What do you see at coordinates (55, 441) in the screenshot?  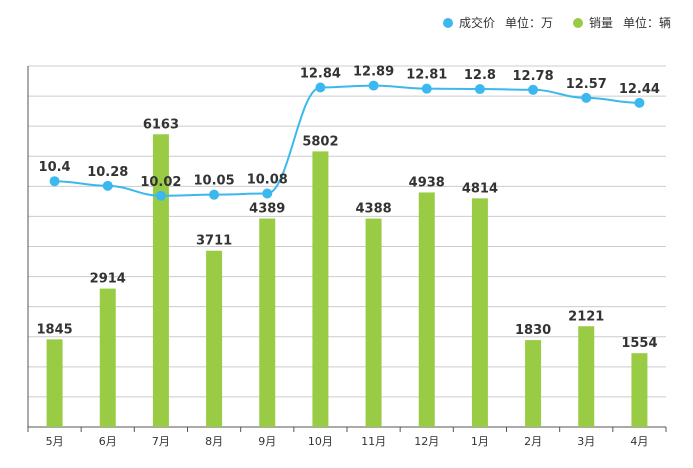 I see `x-tick-label: 5月` at bounding box center [55, 441].